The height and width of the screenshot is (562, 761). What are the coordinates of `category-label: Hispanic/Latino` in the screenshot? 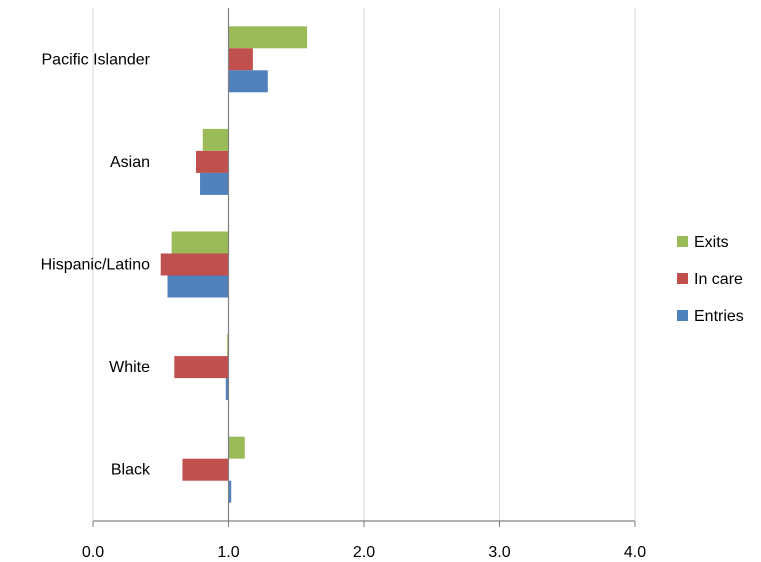 It's located at (96, 265).